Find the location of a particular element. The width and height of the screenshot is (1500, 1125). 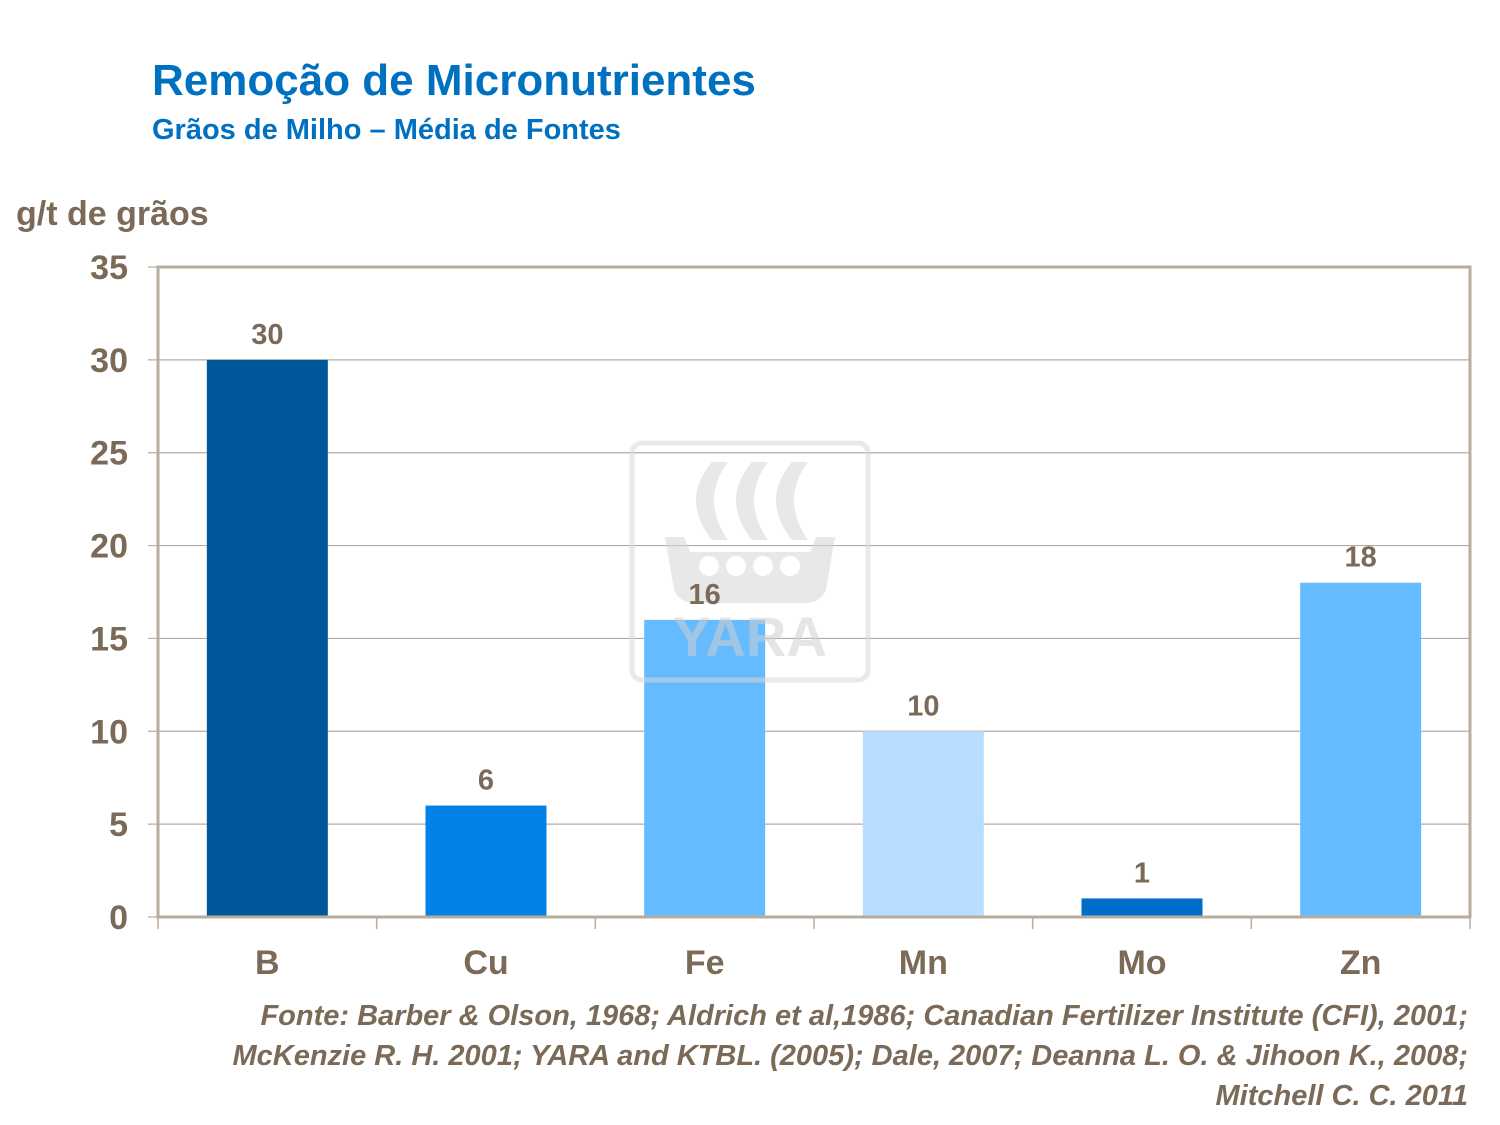

y-tick-label: 35 is located at coordinates (109, 268).